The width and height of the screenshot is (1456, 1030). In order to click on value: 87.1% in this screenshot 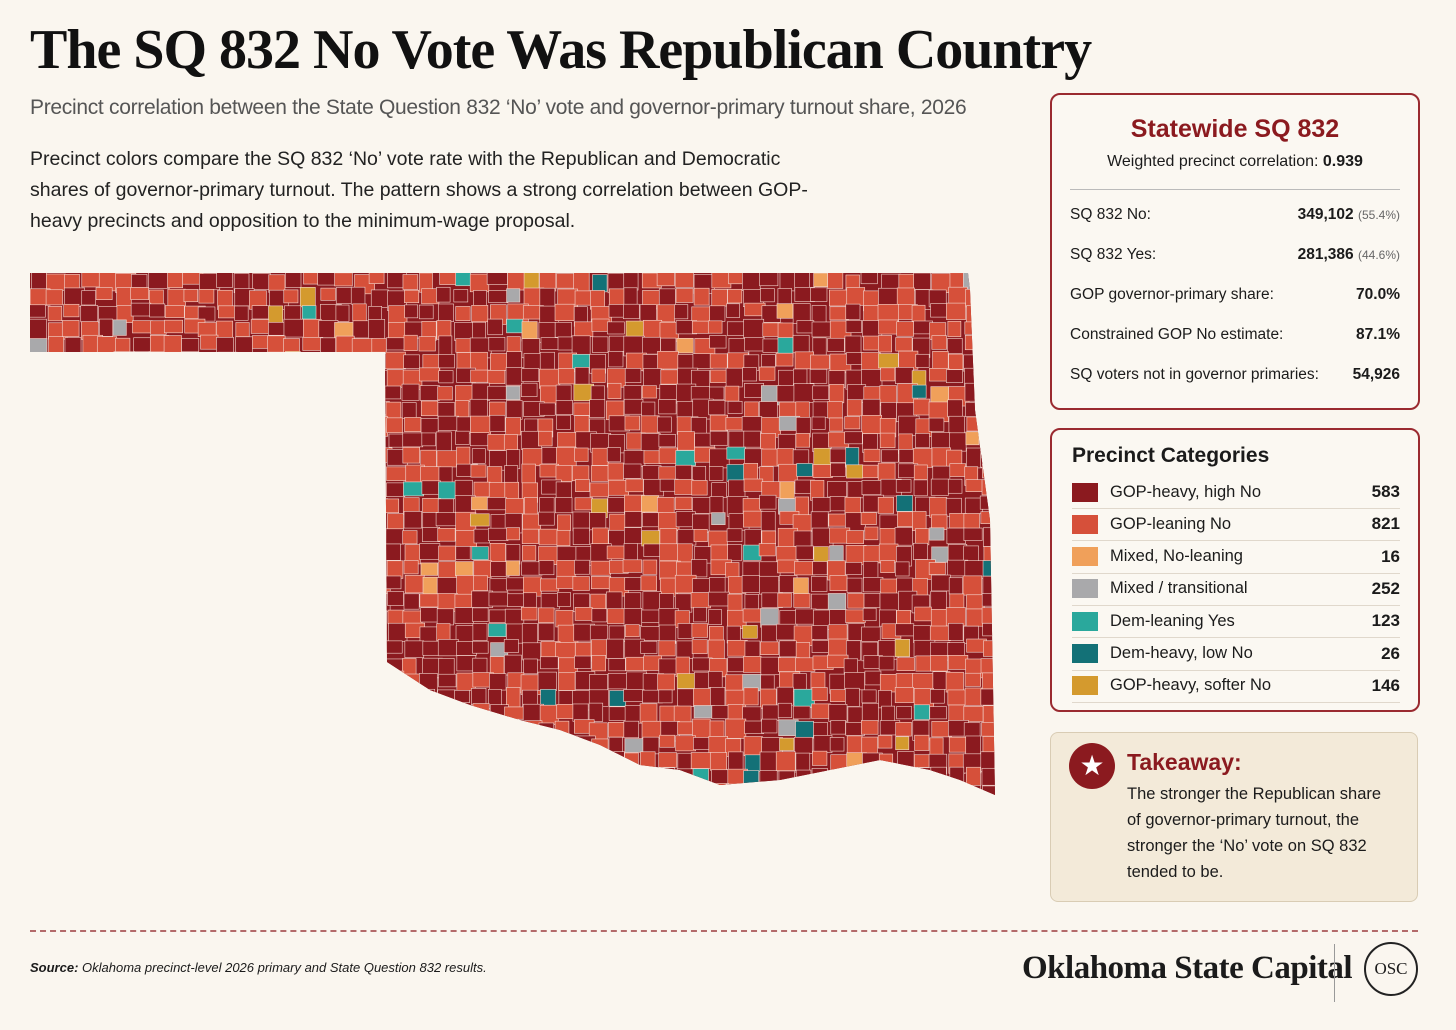, I will do `click(1378, 334)`.